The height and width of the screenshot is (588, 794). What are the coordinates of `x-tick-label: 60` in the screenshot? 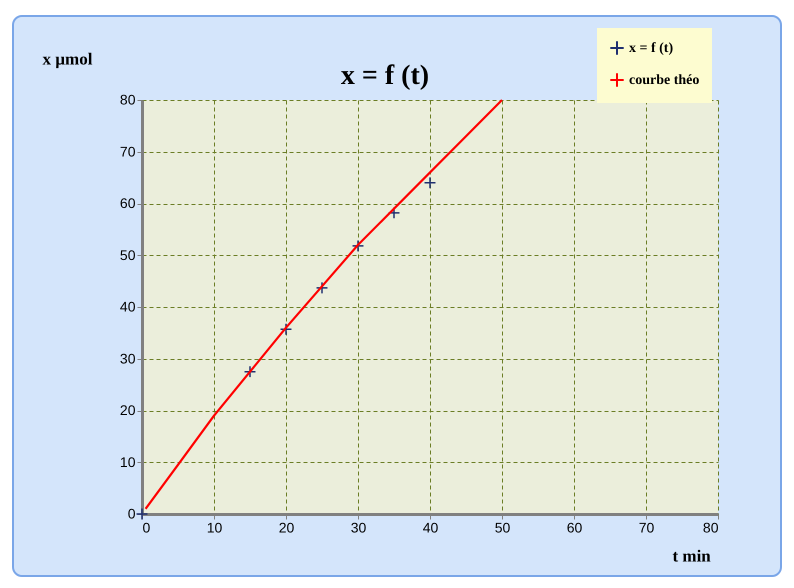 It's located at (574, 528).